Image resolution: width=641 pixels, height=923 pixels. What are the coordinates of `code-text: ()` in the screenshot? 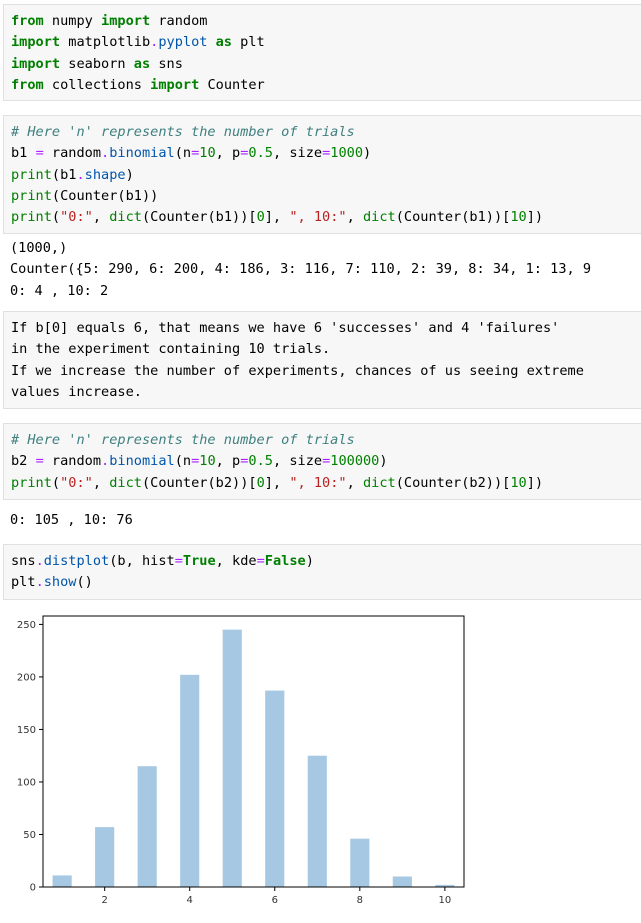 It's located at (84, 582).